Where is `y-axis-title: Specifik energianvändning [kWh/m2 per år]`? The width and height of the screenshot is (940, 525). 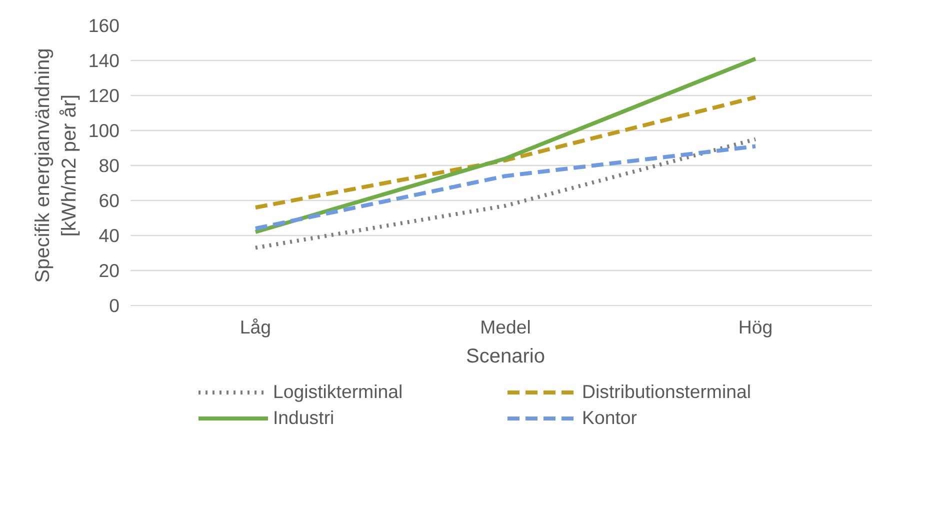
y-axis-title: Specifik energianvändning [kWh/m2 per år] is located at coordinates (56, 165).